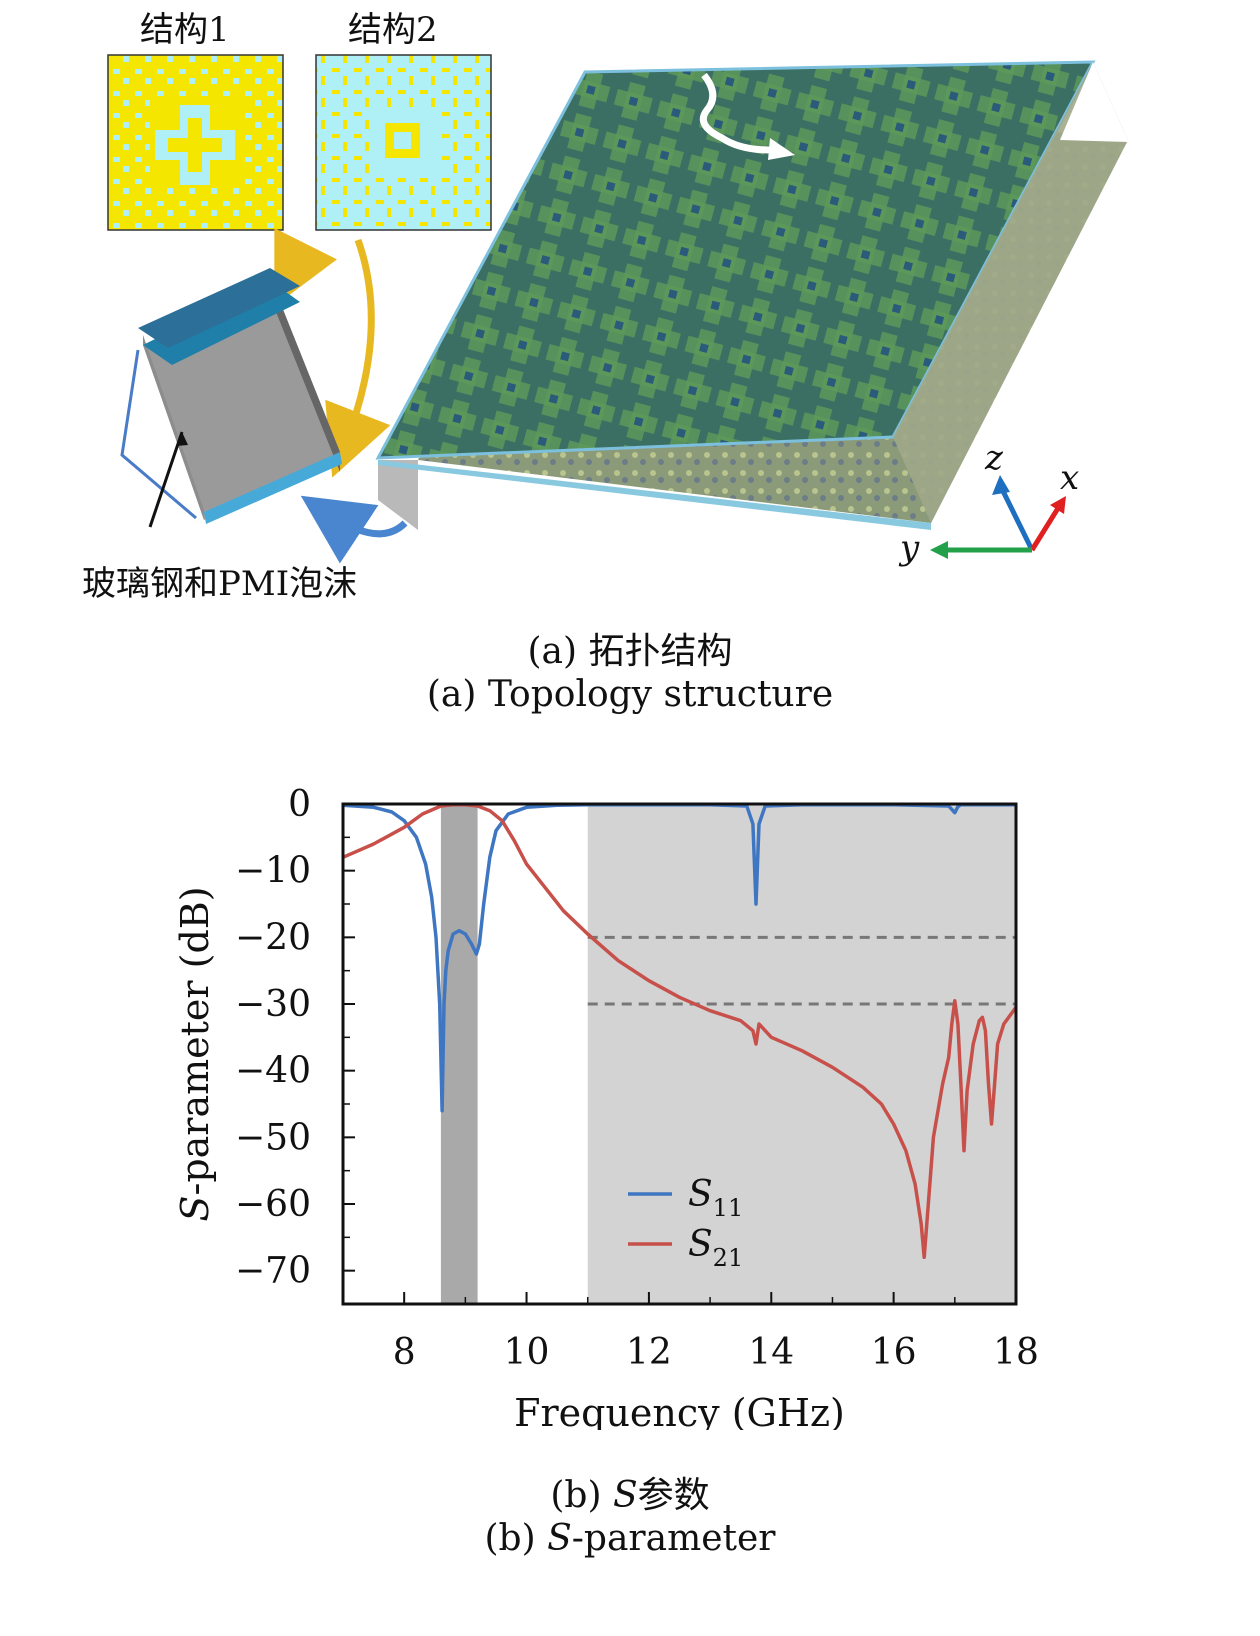  Describe the element at coordinates (195, 1209) in the screenshot. I see `y-title-italic: S` at that location.